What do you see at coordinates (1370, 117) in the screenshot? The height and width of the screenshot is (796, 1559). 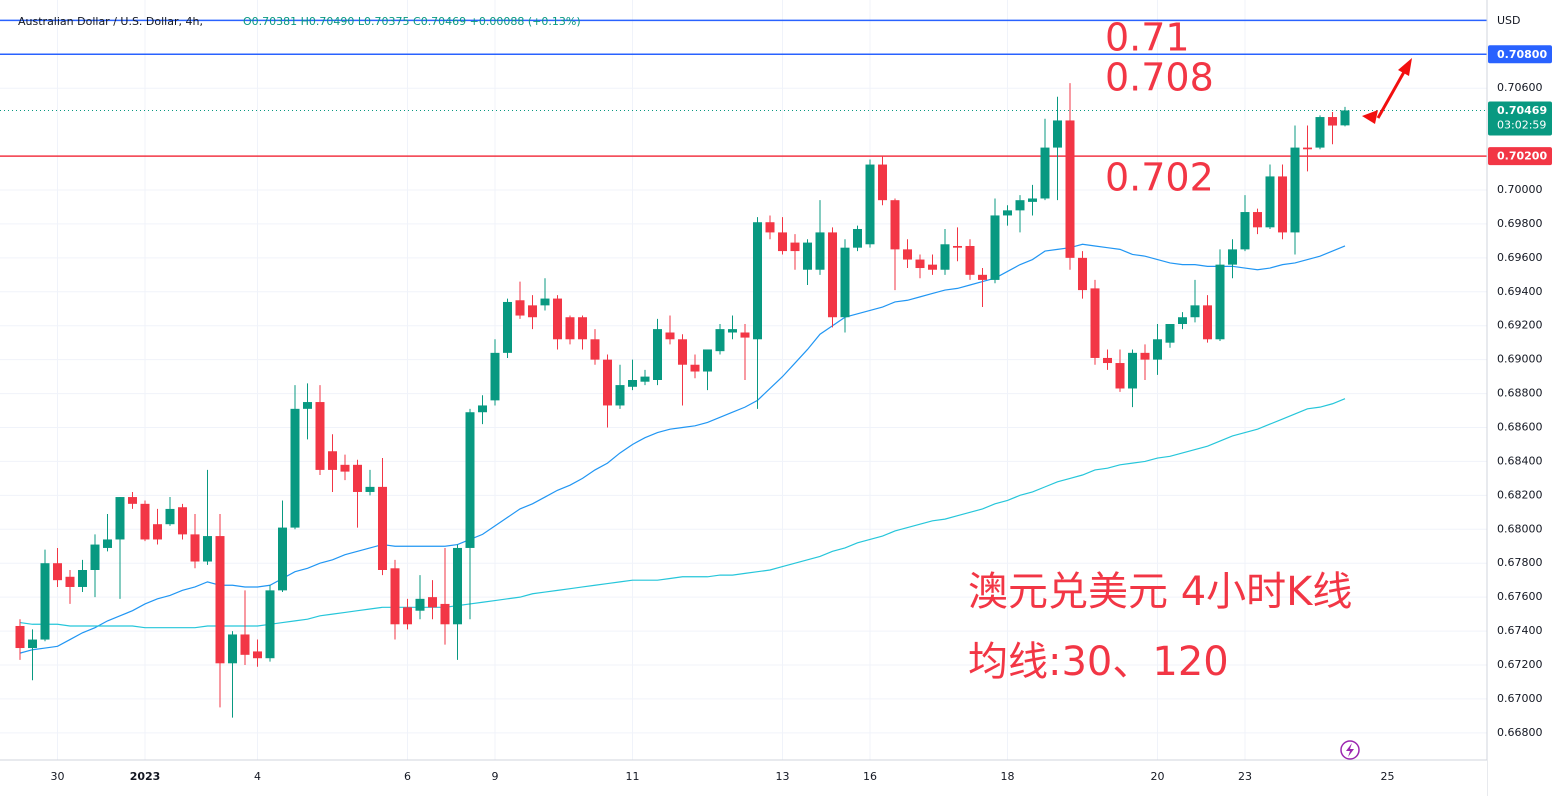 I see `arrow-head` at bounding box center [1370, 117].